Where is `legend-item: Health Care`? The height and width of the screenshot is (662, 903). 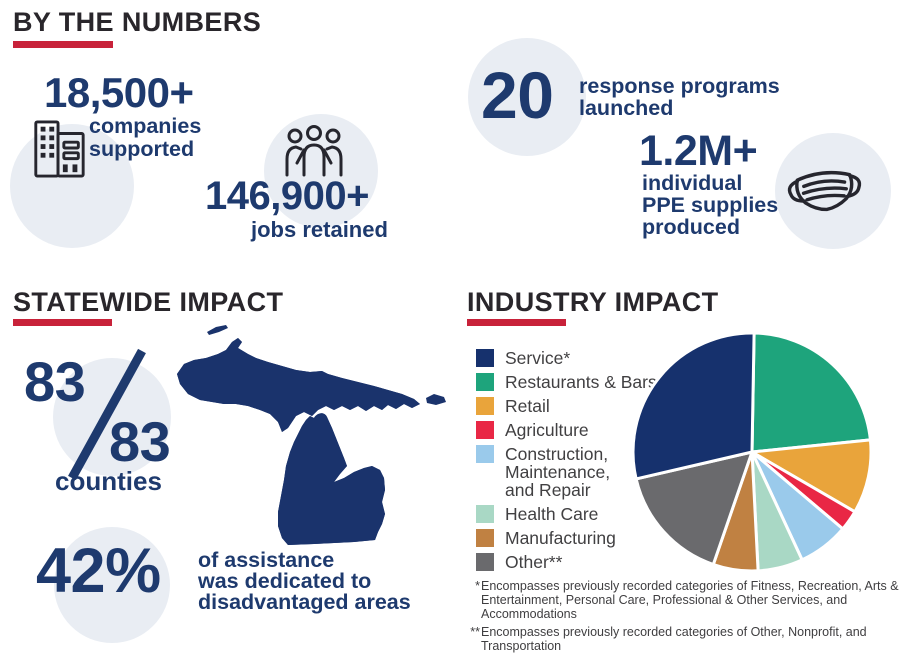 legend-item: Health Care is located at coordinates (566, 514).